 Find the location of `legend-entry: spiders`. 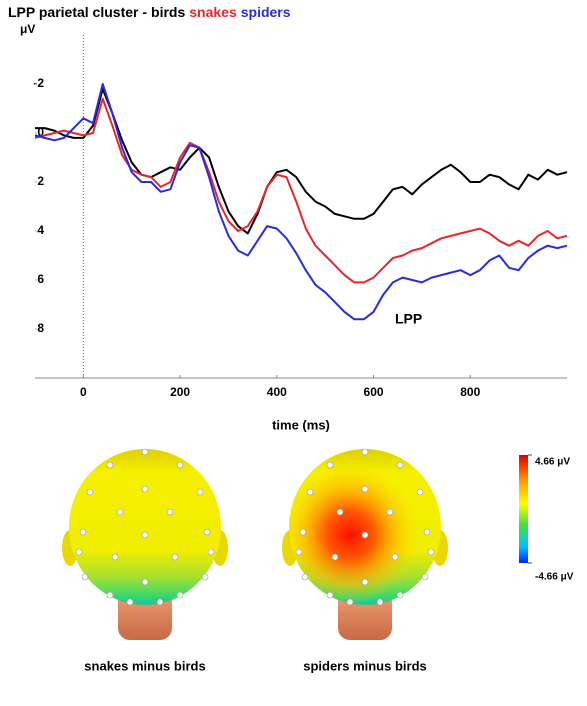

legend-entry: spiders is located at coordinates (266, 12).